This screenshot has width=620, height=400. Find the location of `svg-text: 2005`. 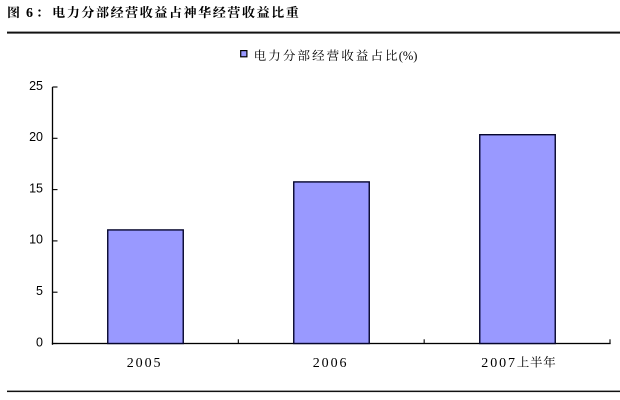

svg-text: 2005 is located at coordinates (145, 363).